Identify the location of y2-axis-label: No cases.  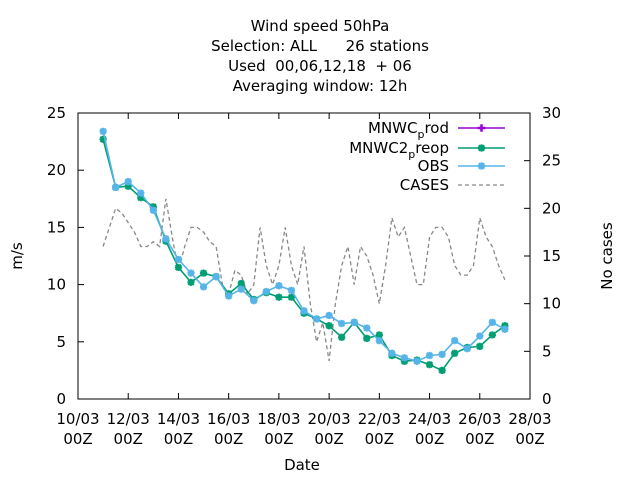
(607, 256).